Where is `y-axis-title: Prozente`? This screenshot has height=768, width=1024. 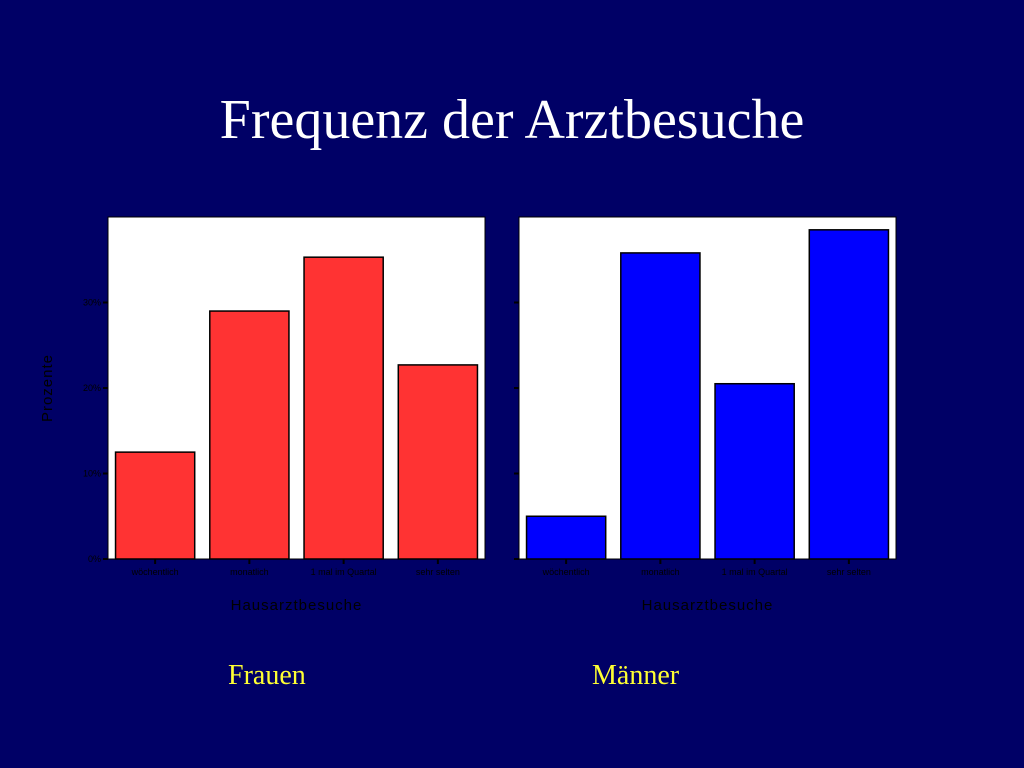 y-axis-title: Prozente is located at coordinates (47, 388).